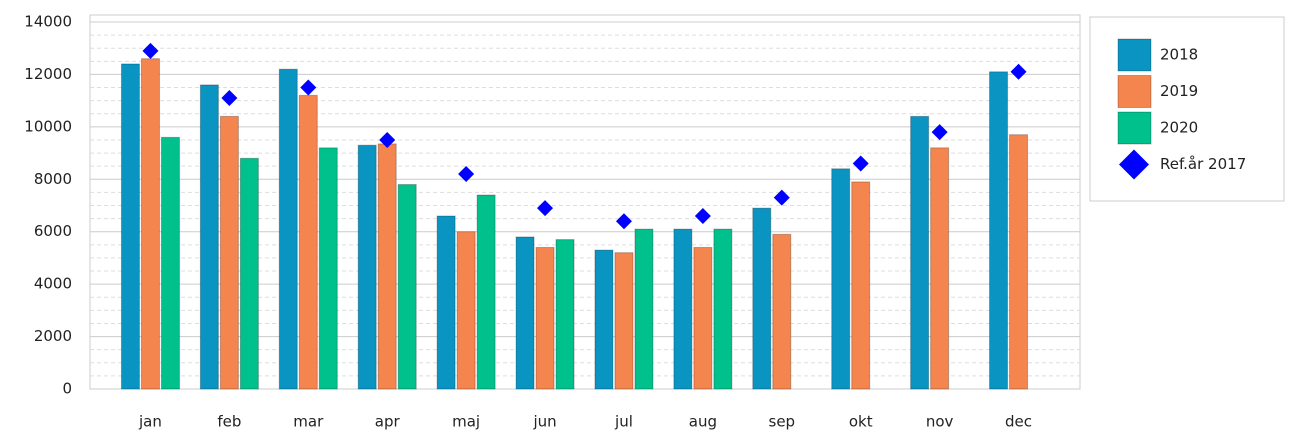 The width and height of the screenshot is (1290, 434). Describe the element at coordinates (53, 179) in the screenshot. I see `y-tick-label: 8000` at that location.